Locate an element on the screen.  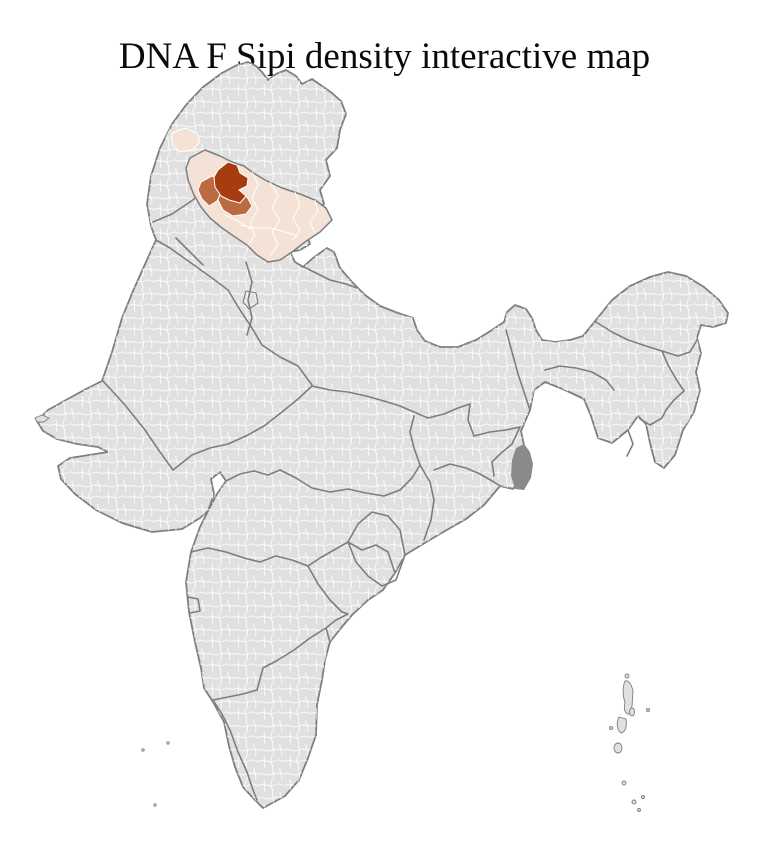
little-andaman-island is located at coordinates (618, 748).